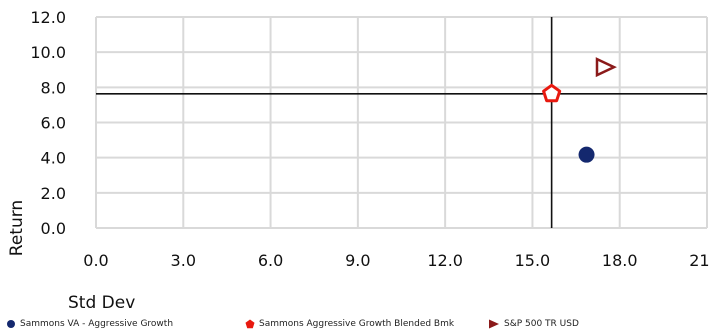  Describe the element at coordinates (53, 228) in the screenshot. I see `y-tick-label: 0.0` at that location.